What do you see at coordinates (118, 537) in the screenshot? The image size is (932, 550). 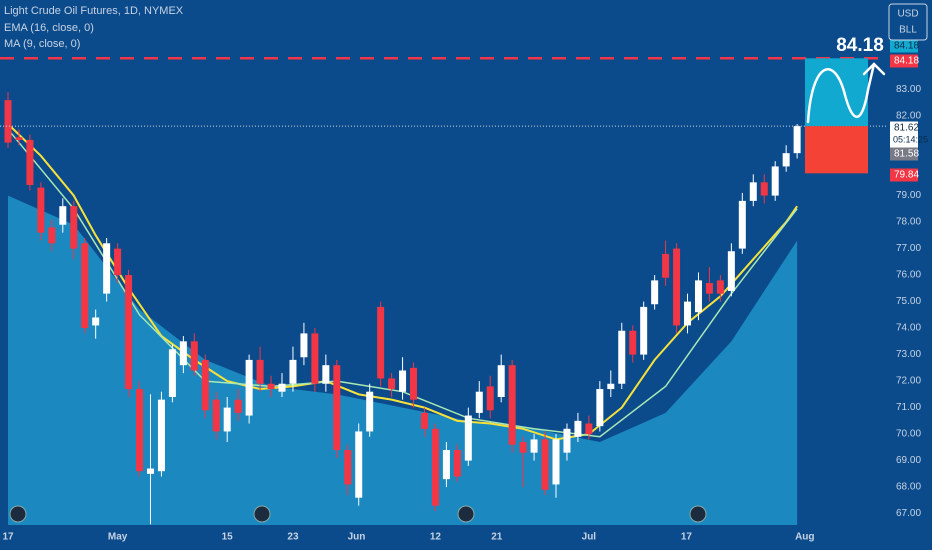 I see `x-tick-label: May` at bounding box center [118, 537].